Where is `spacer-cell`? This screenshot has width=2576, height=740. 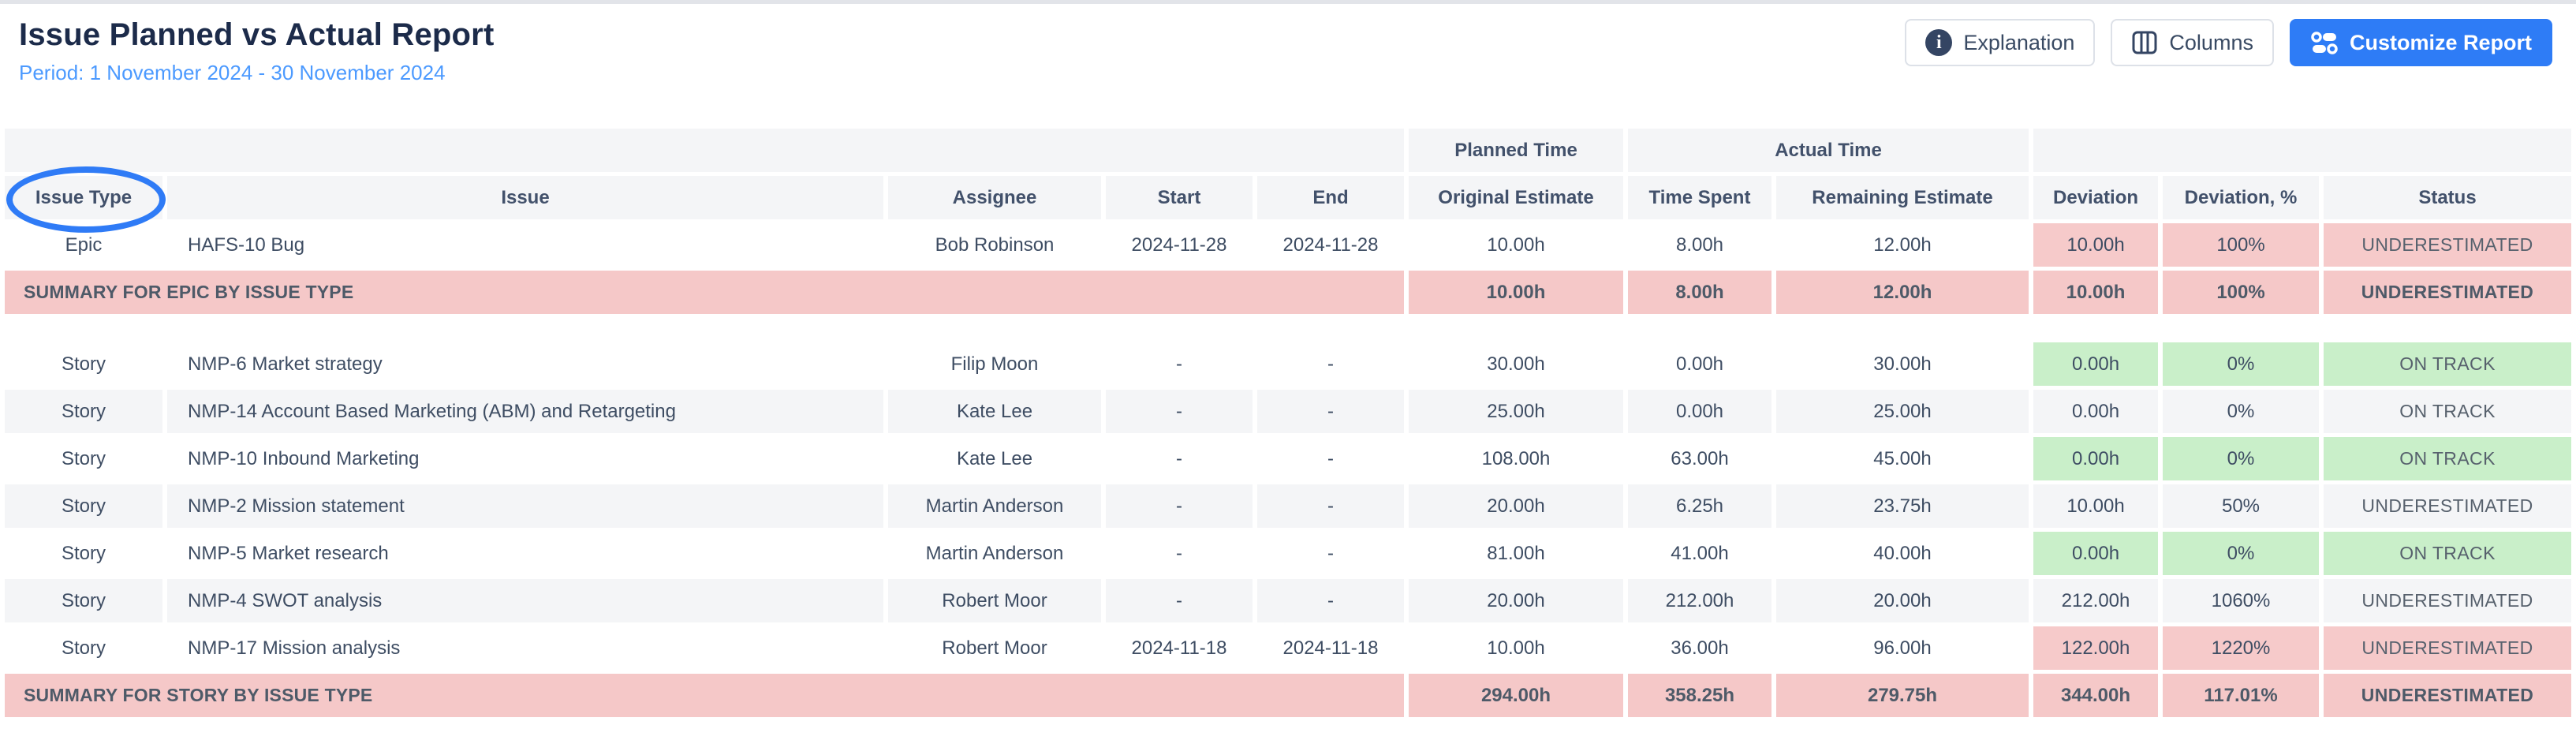
spacer-cell is located at coordinates (1288, 328).